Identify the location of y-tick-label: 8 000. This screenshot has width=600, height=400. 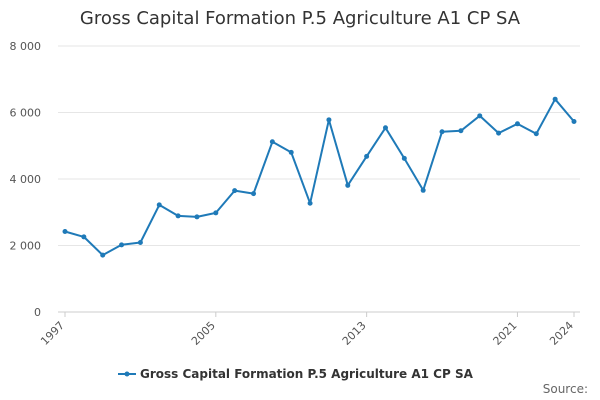
(26, 46).